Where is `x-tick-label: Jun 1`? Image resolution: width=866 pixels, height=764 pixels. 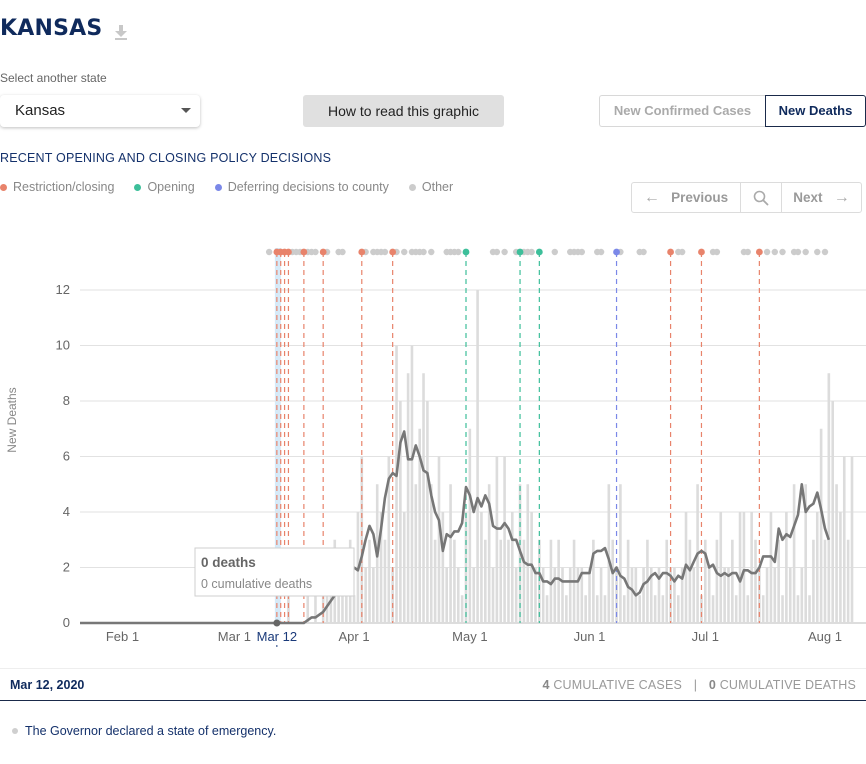
x-tick-label: Jun 1 is located at coordinates (590, 636).